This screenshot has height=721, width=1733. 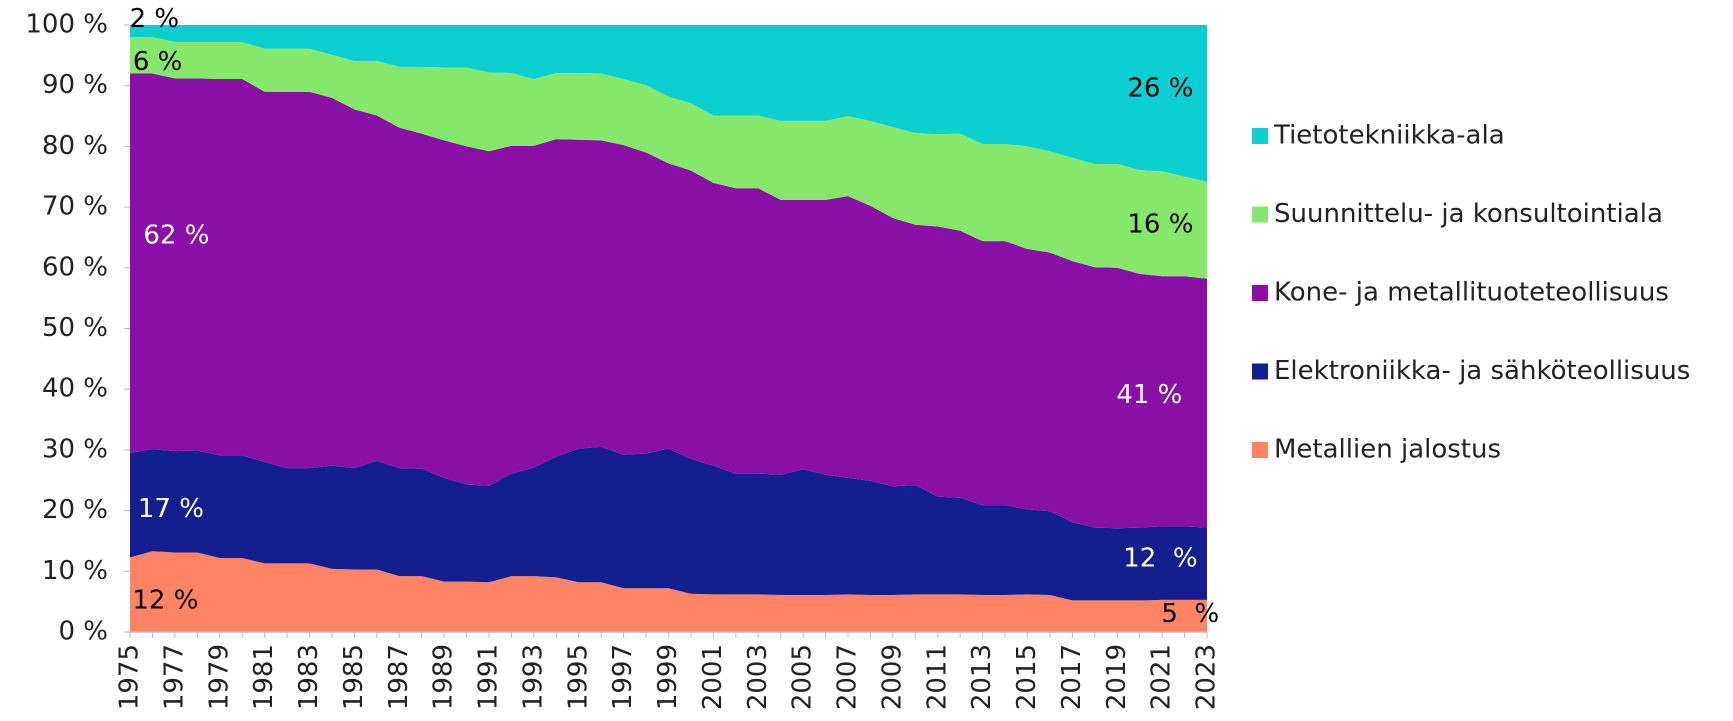 What do you see at coordinates (75, 207) in the screenshot?
I see `y-tick-label: 70 %` at bounding box center [75, 207].